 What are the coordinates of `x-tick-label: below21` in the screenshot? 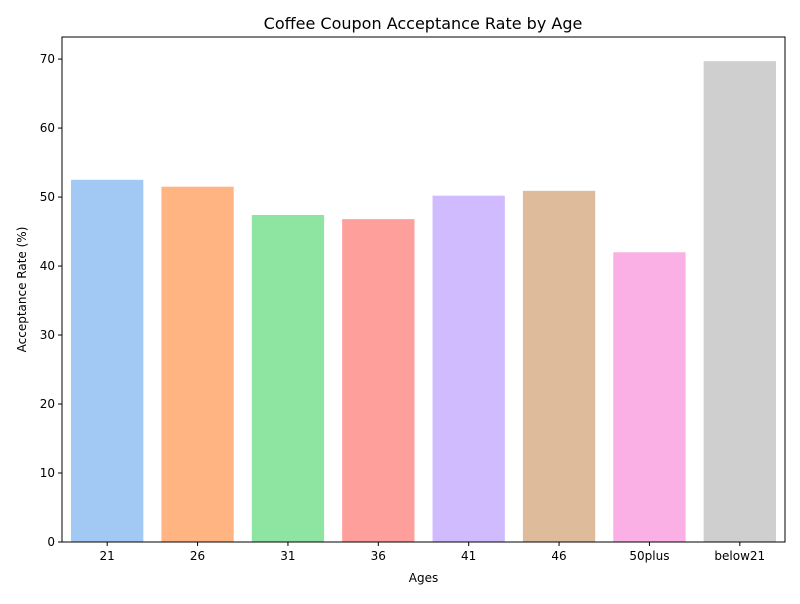 It's located at (739, 556).